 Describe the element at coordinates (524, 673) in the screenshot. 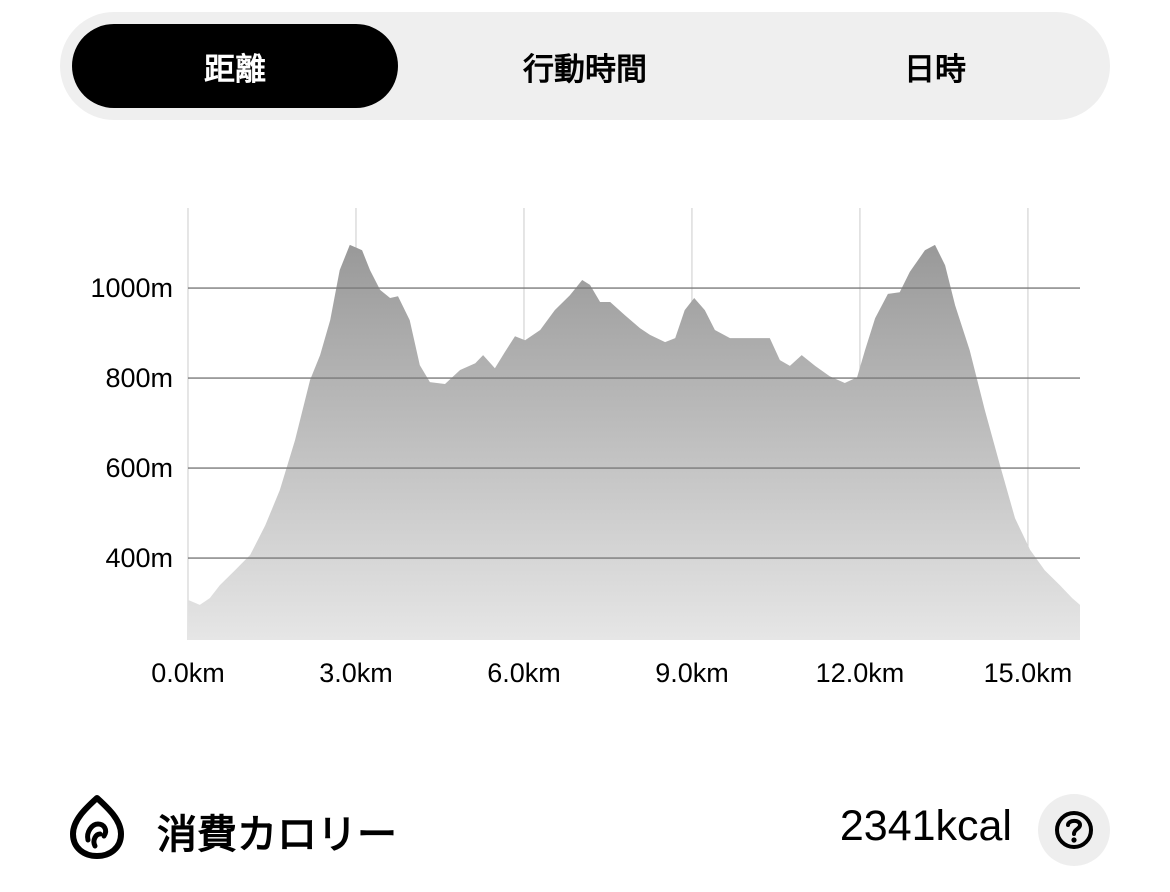

I see `x-tick-label: 6.0km` at that location.